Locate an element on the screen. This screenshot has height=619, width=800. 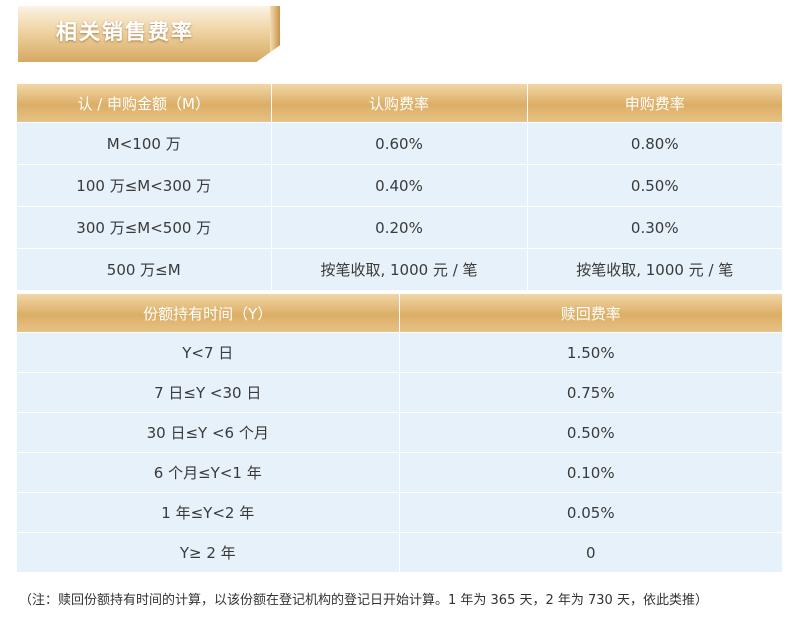
purchase-rate-cell: 0.30% is located at coordinates (654, 227).